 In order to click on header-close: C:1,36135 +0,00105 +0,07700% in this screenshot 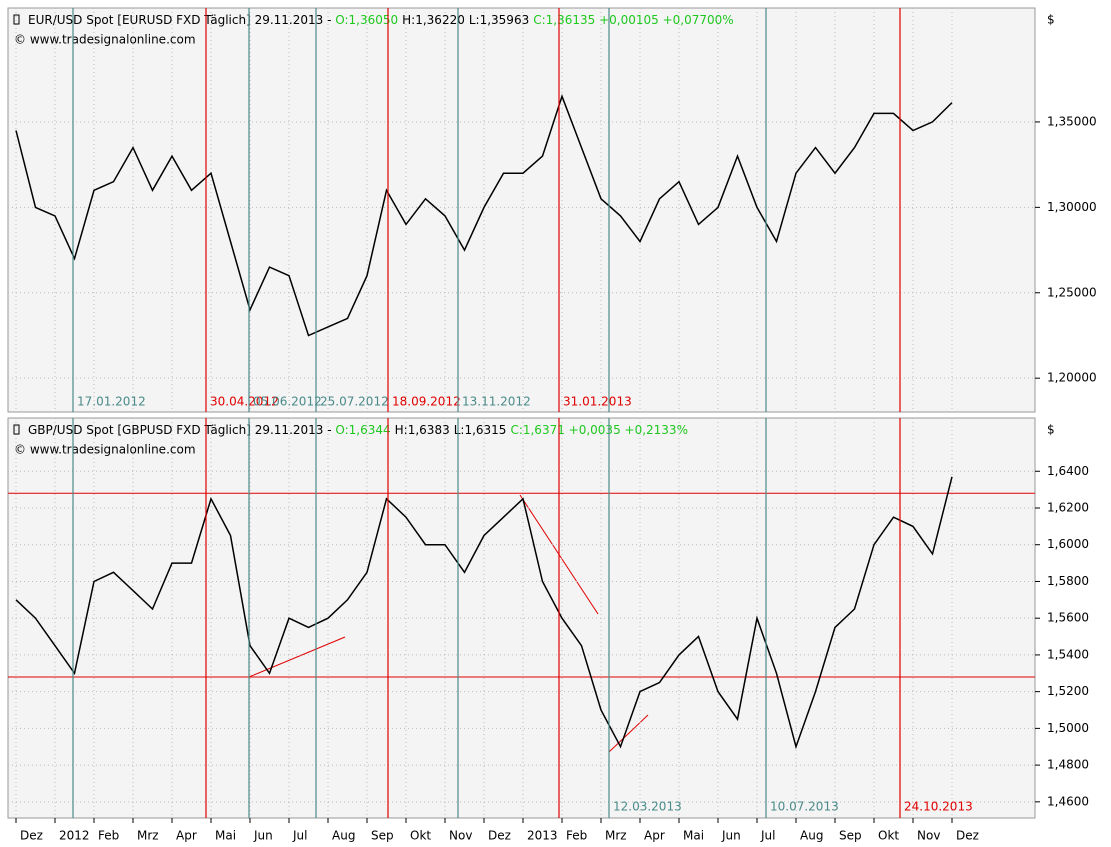, I will do `click(633, 20)`.